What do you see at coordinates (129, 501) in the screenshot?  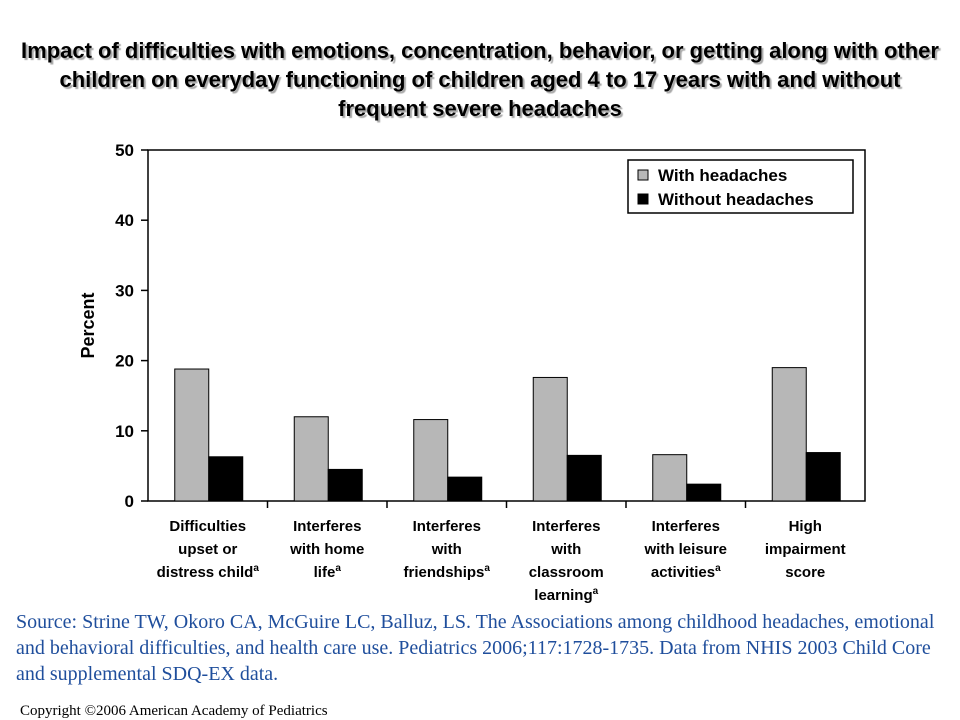 I see `y-tick-label: 0` at bounding box center [129, 501].